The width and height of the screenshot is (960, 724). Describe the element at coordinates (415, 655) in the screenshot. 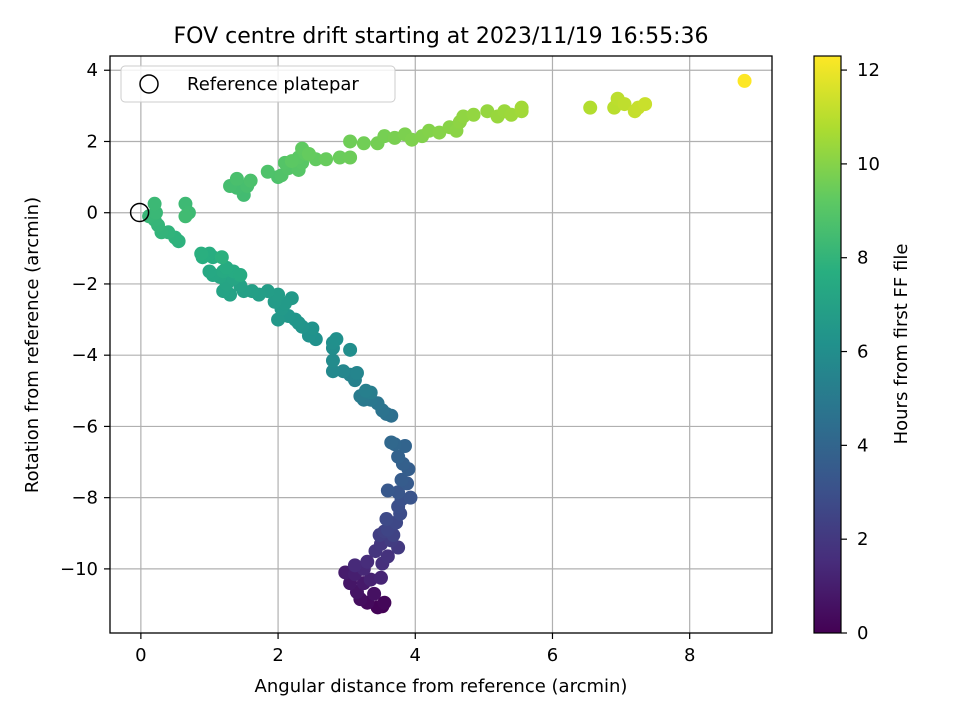

I see `x-tick-label: 4` at that location.